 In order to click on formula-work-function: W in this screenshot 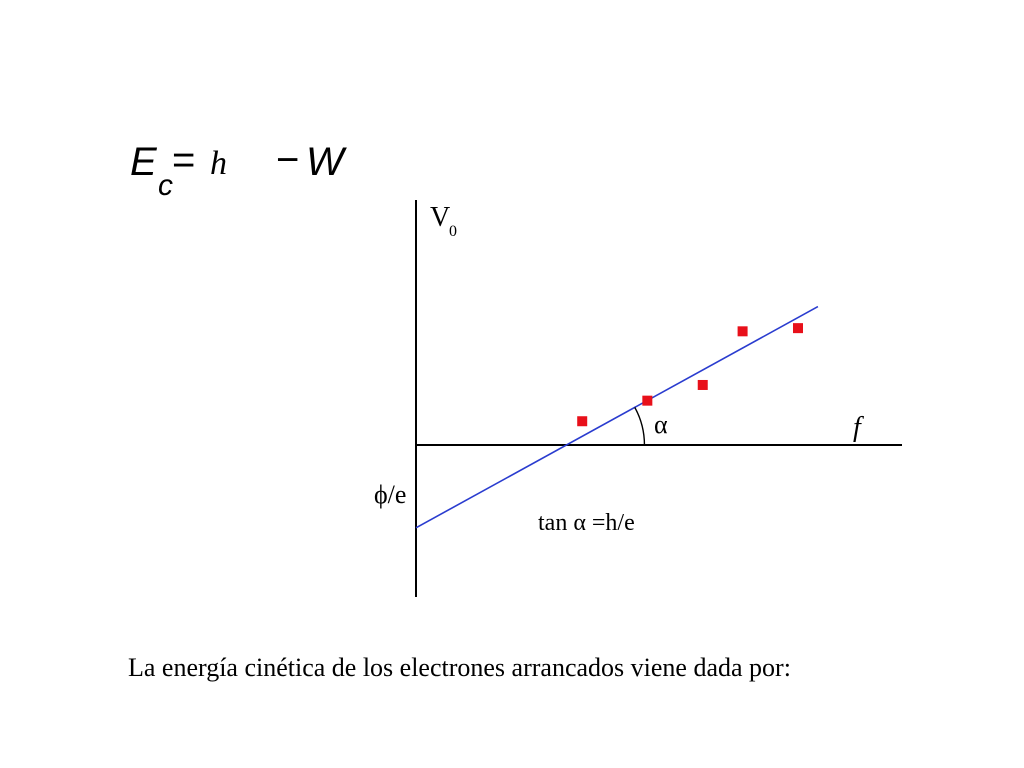, I will do `click(325, 162)`.